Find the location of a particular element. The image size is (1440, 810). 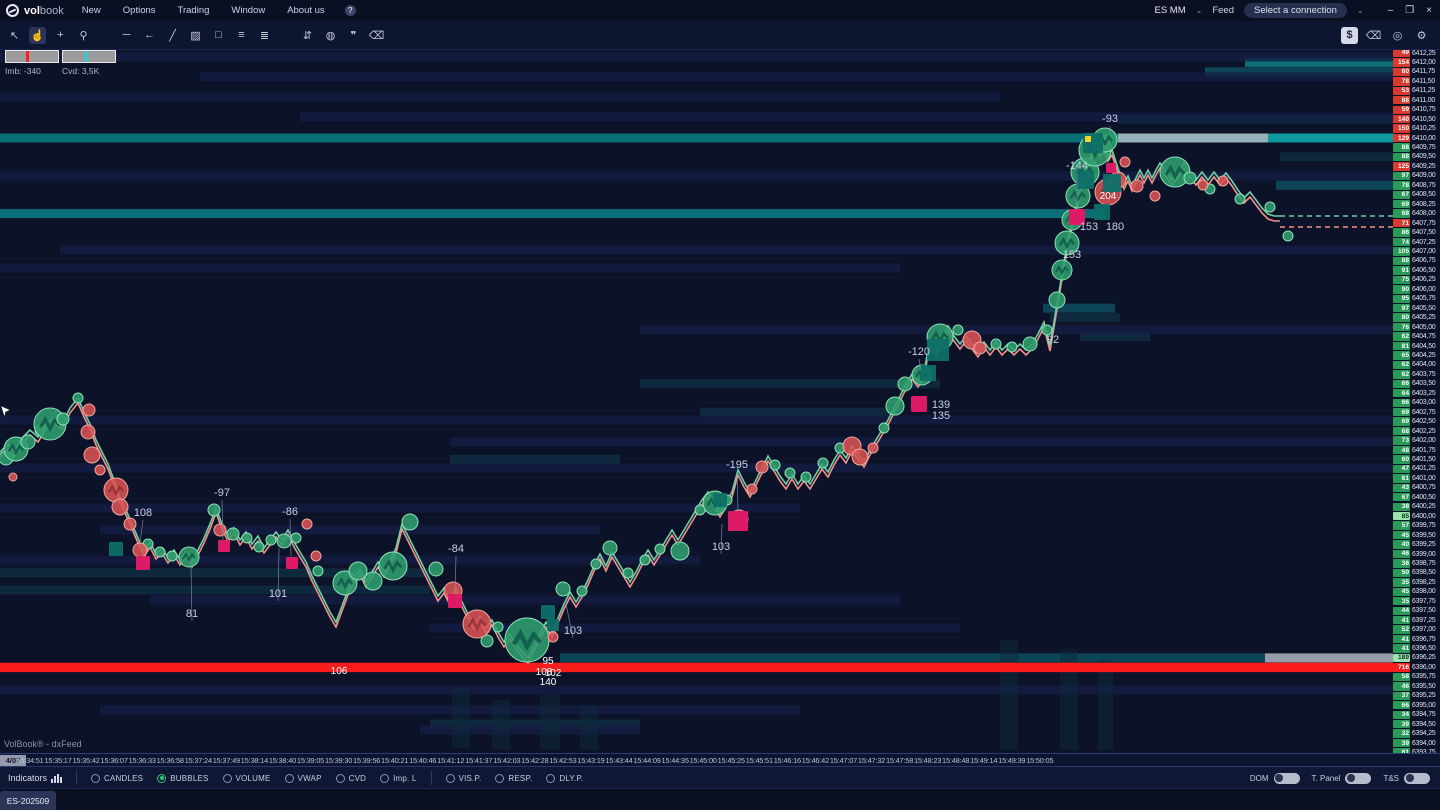

ladder-row-6396,00: 716 6396,00 is located at coordinates (1416, 667).